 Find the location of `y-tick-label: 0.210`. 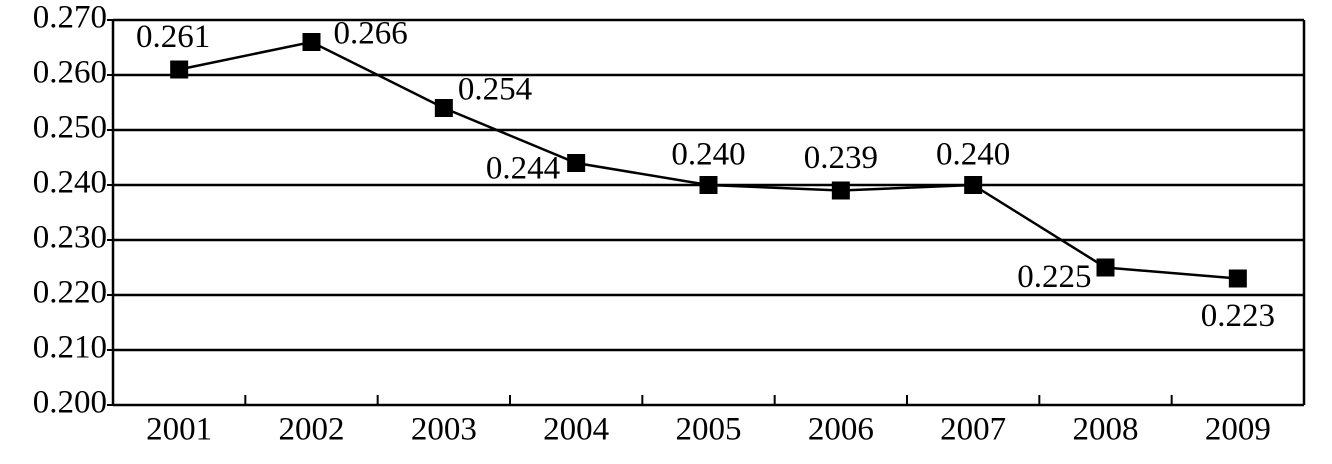

y-tick-label: 0.210 is located at coordinates (70, 348).